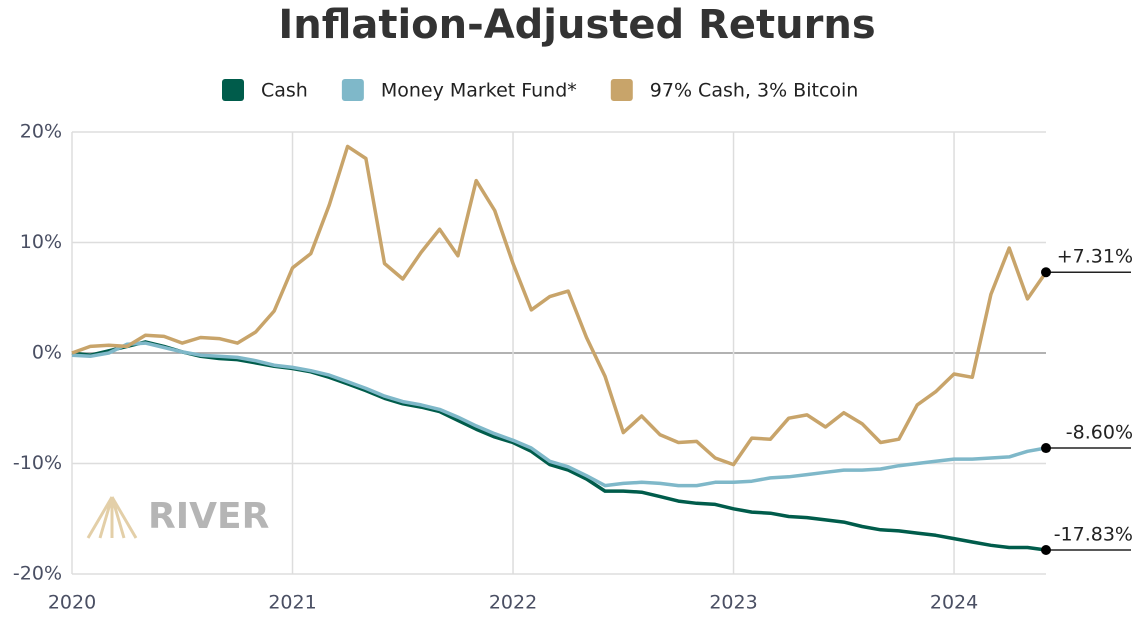  Describe the element at coordinates (37, 463) in the screenshot. I see `y-tick-label: -10%` at that location.